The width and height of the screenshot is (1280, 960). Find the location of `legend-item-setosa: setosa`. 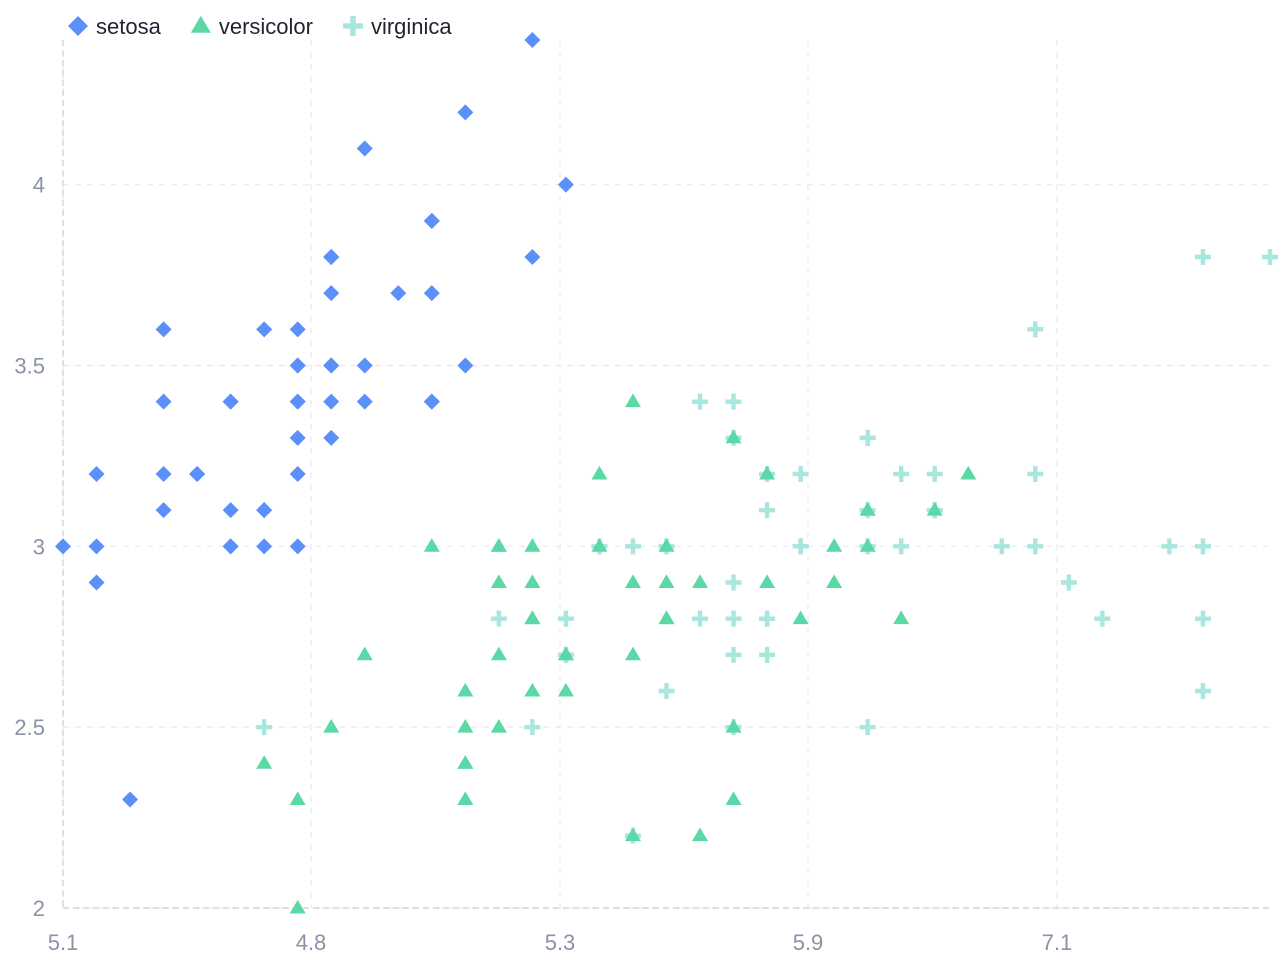

legend-item-setosa: setosa is located at coordinates (115, 26).